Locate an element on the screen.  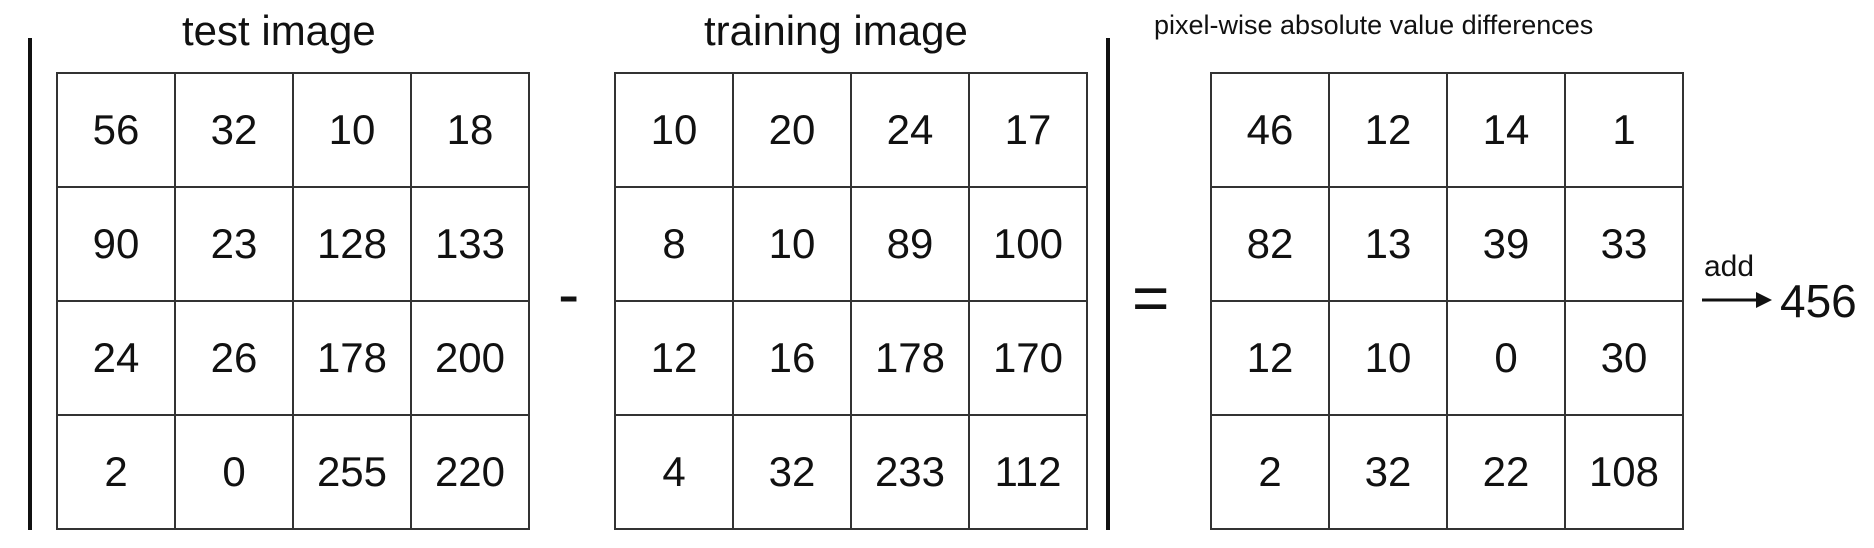
grid-cell: 8 is located at coordinates (674, 244).